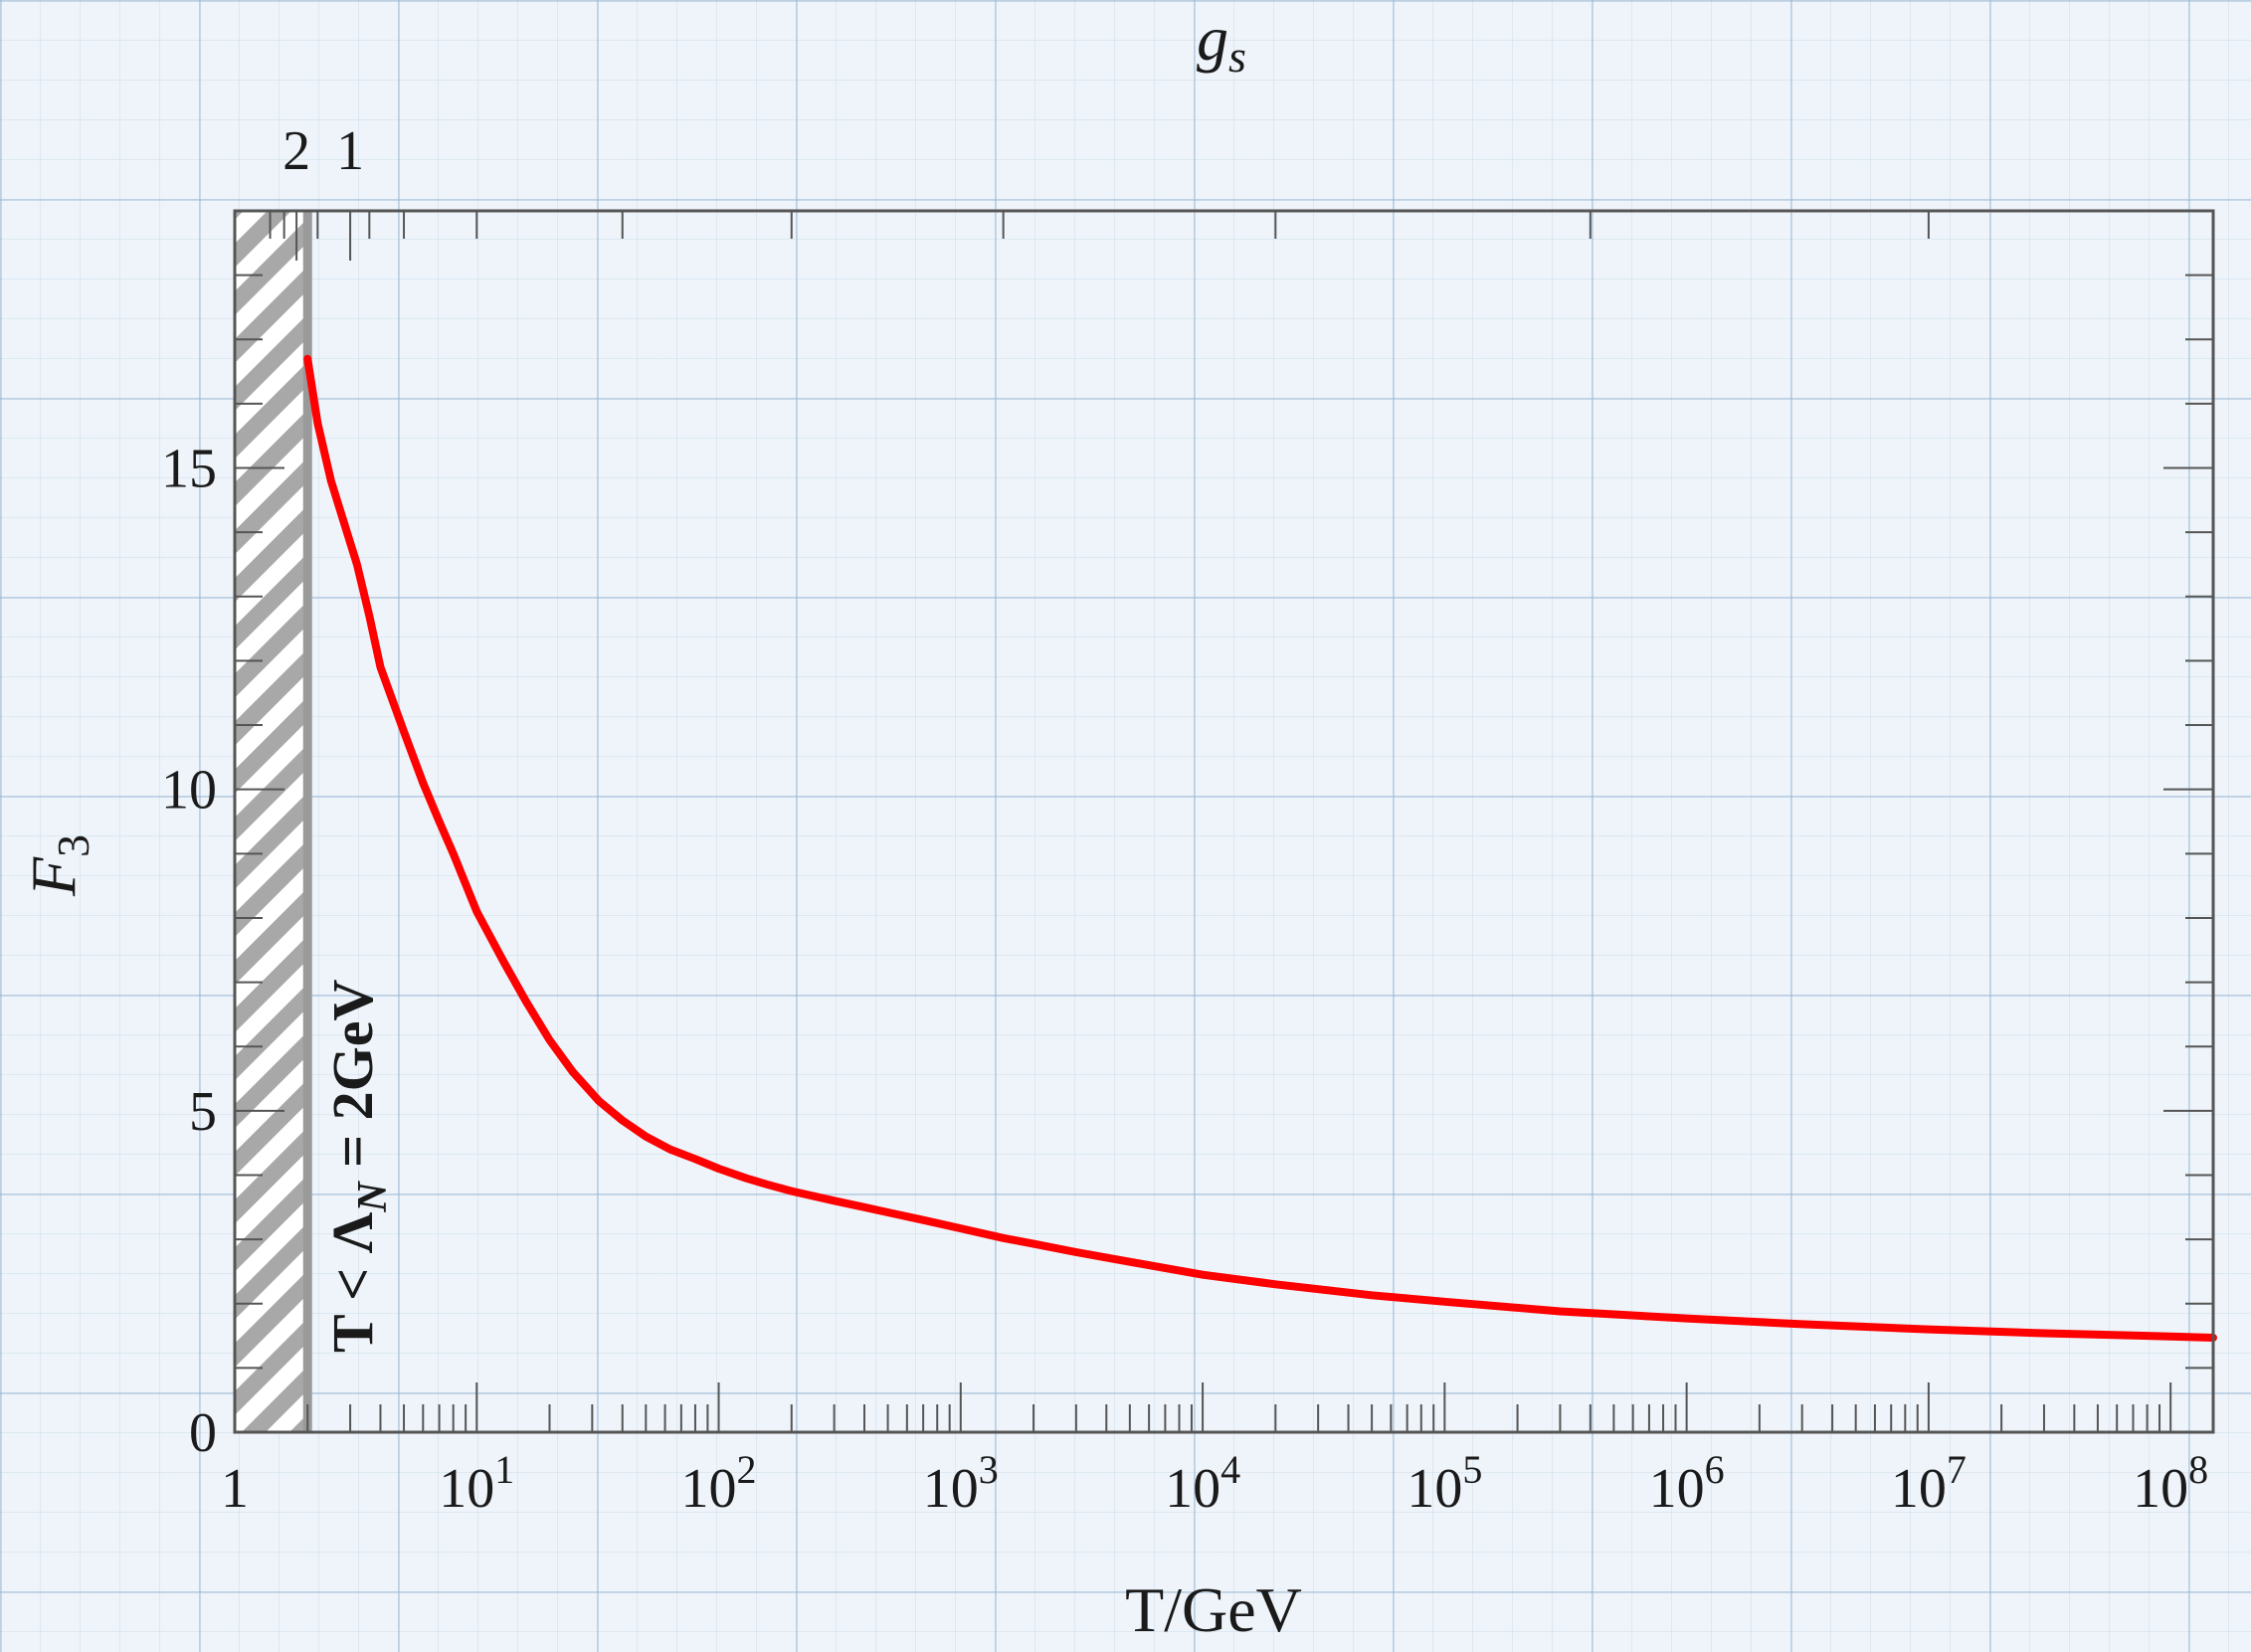  What do you see at coordinates (203, 1433) in the screenshot?
I see `y-tick-label: 0` at bounding box center [203, 1433].